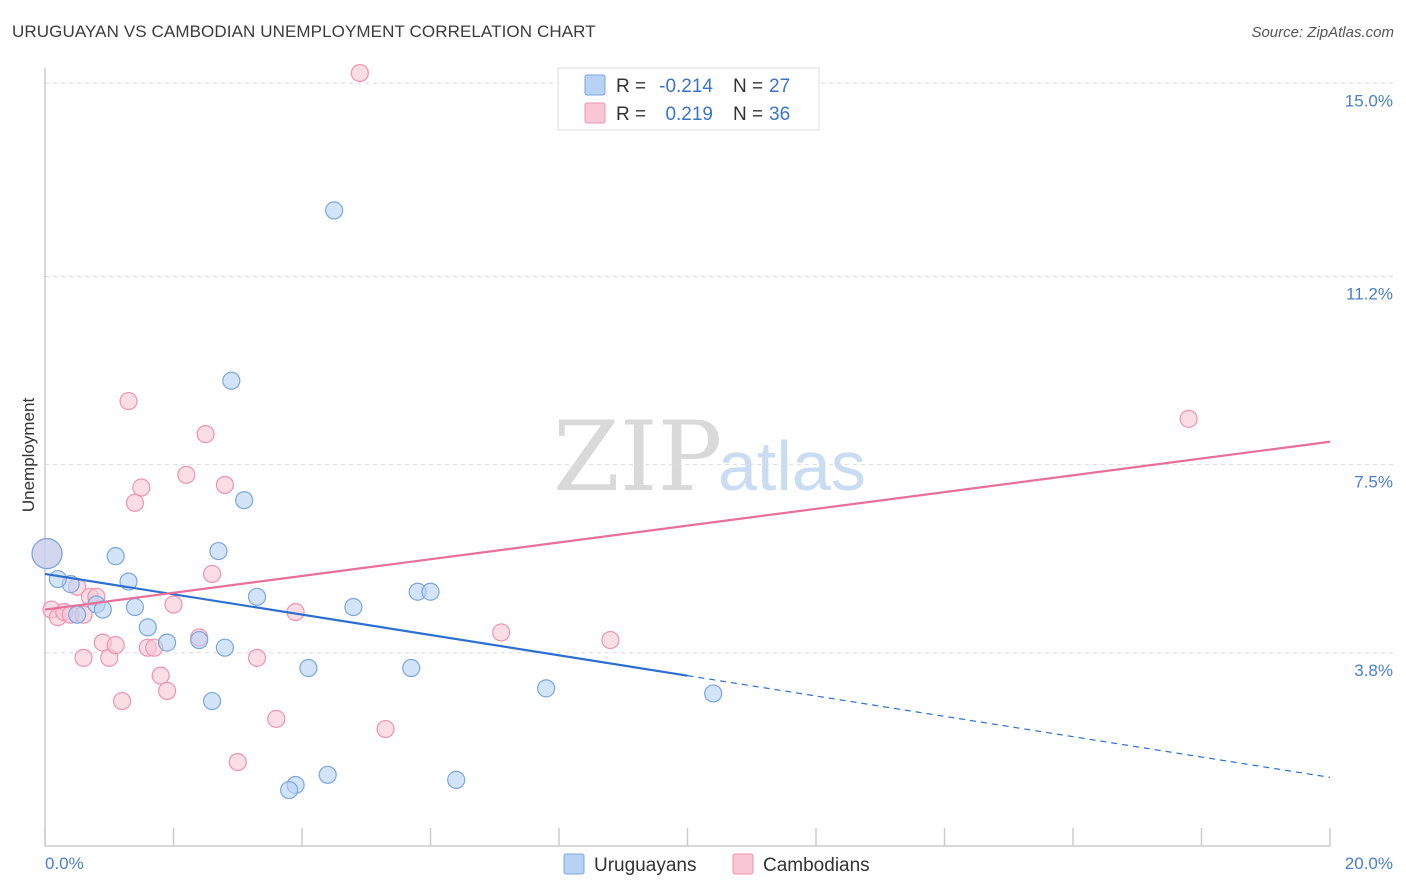 The image size is (1406, 892). I want to click on uruguayans-n-value: 27, so click(779, 86).